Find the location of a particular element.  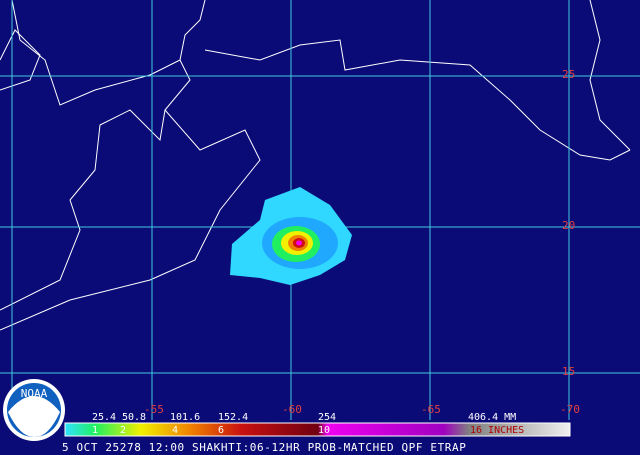

lon-labels: -55 -60 -65 -70 is located at coordinates (362, 409).